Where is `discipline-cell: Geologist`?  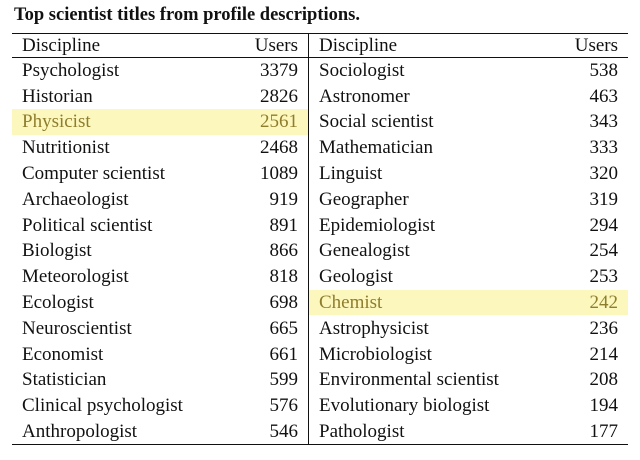 discipline-cell: Geologist is located at coordinates (356, 277).